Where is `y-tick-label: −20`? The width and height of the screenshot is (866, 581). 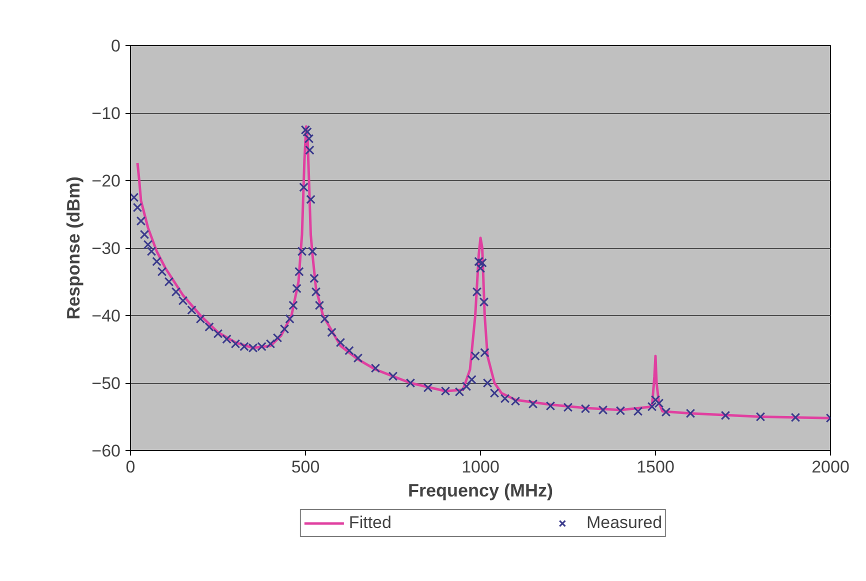
y-tick-label: −20 is located at coordinates (106, 181).